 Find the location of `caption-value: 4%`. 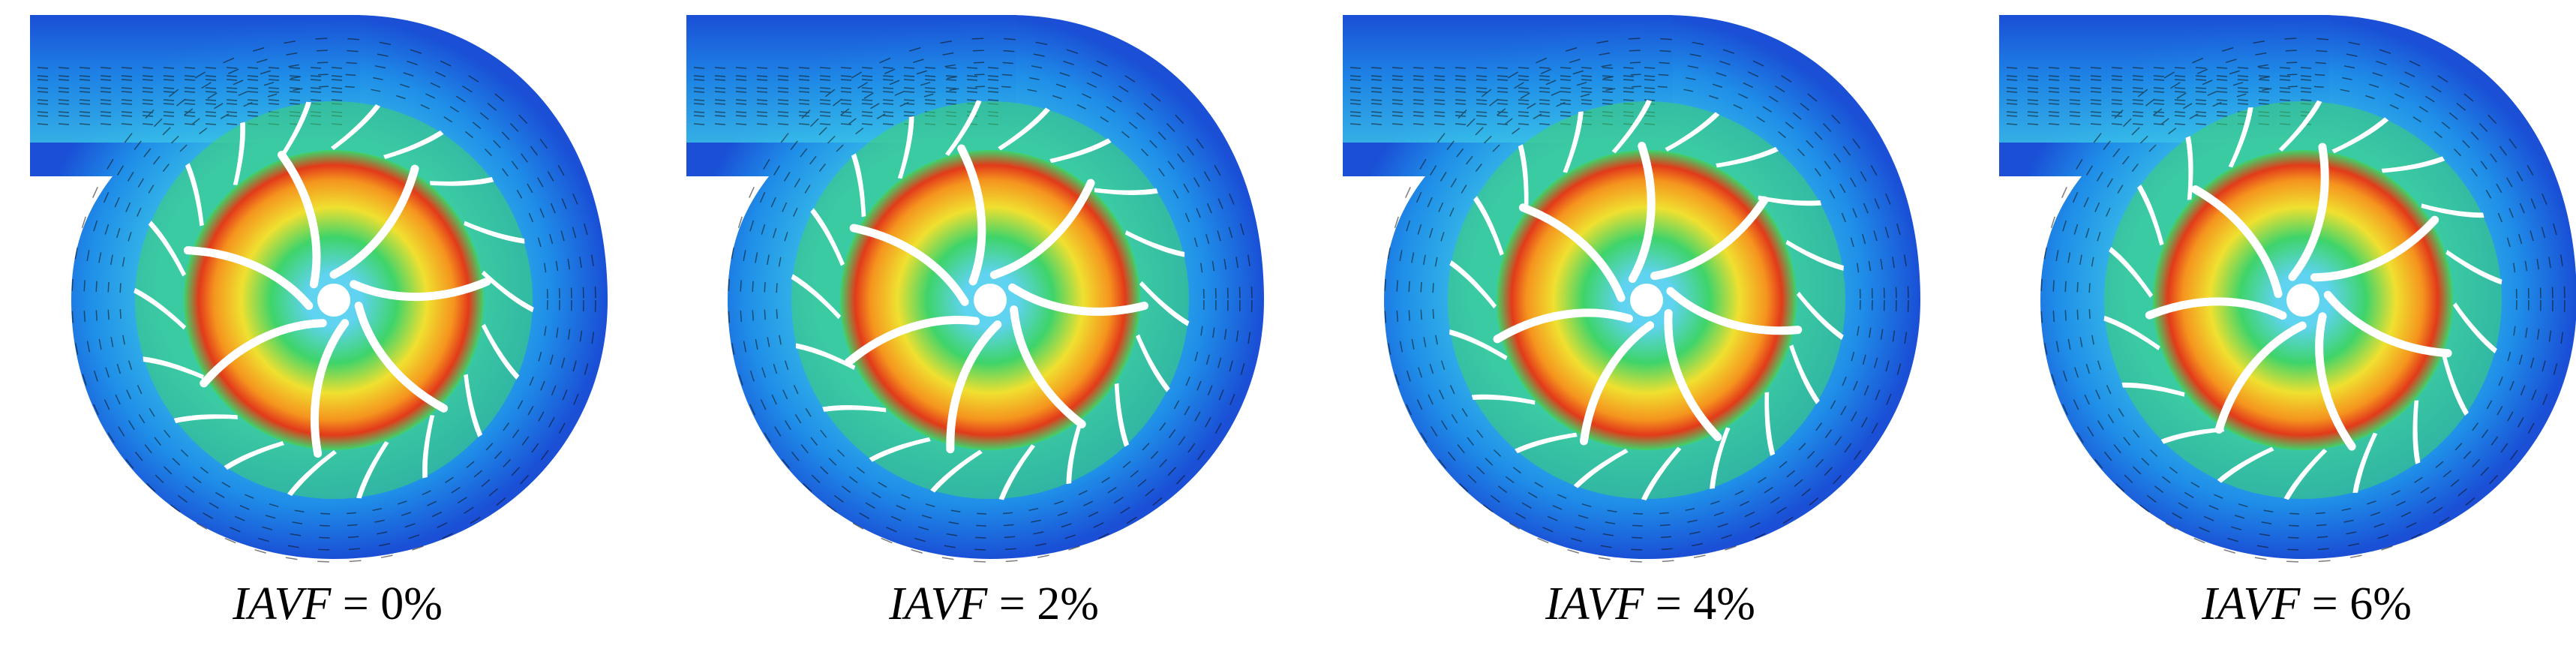

caption-value: 4% is located at coordinates (1724, 603).